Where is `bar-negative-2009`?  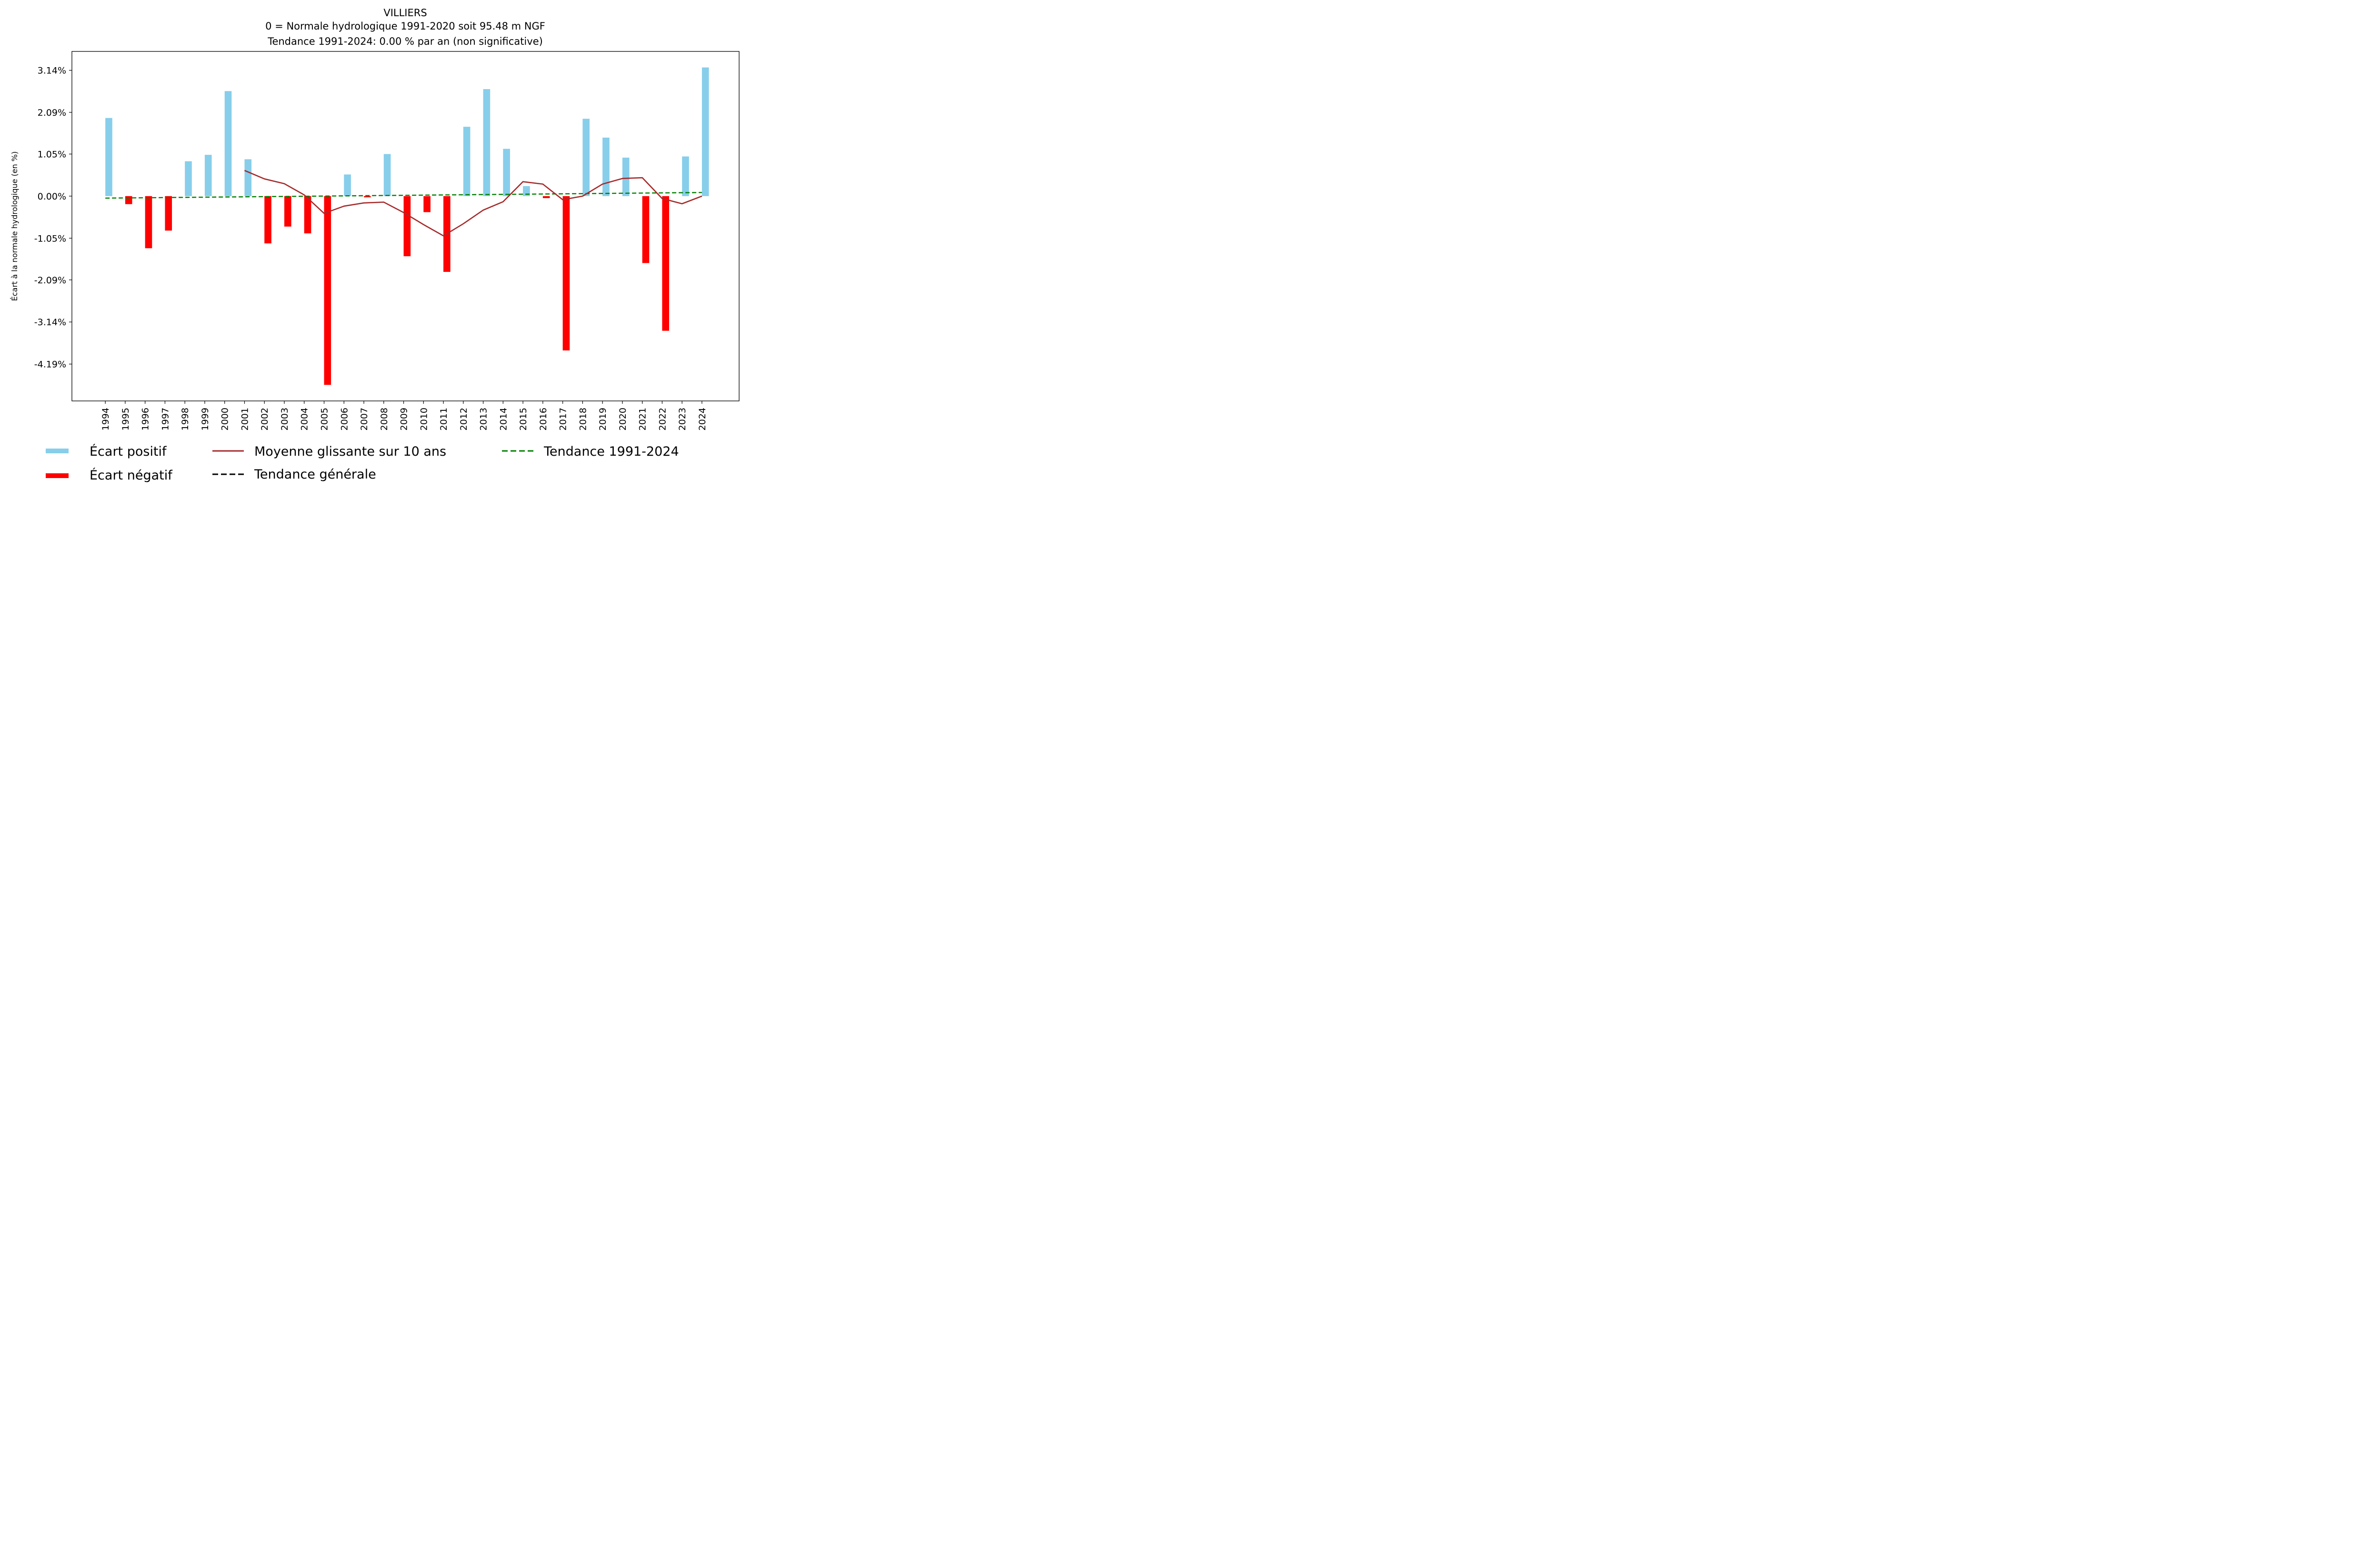 bar-negative-2009 is located at coordinates (407, 226).